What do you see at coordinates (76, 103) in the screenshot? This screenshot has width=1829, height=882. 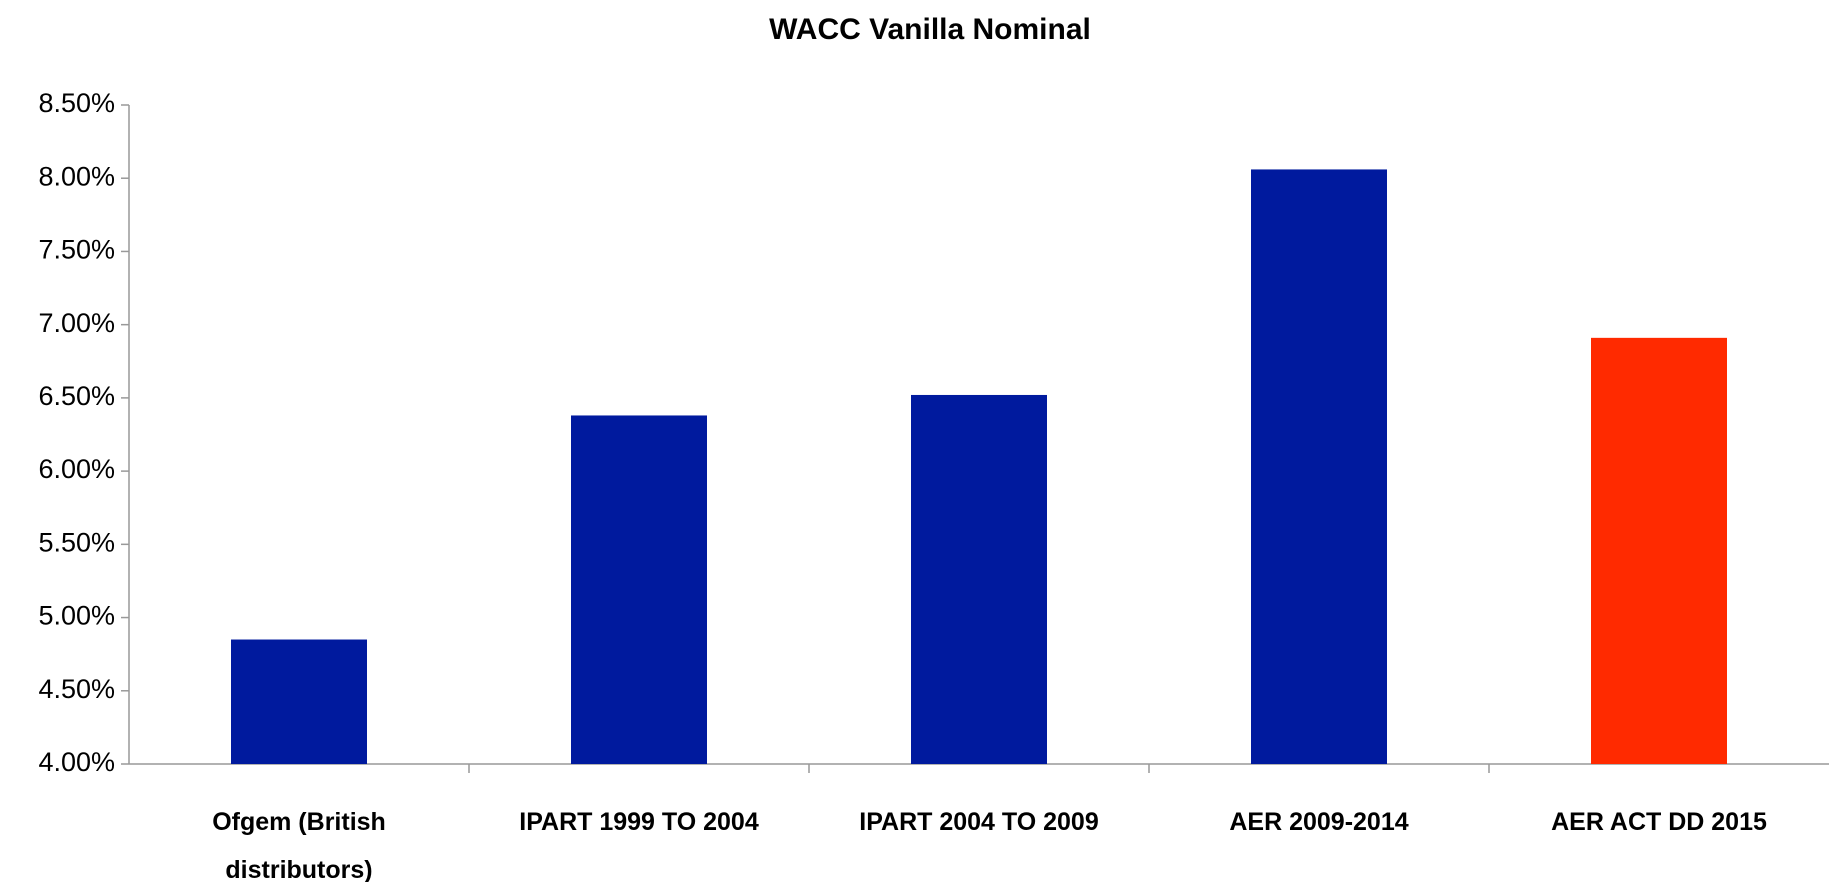 I see `y-tick-label: 8.50%` at bounding box center [76, 103].